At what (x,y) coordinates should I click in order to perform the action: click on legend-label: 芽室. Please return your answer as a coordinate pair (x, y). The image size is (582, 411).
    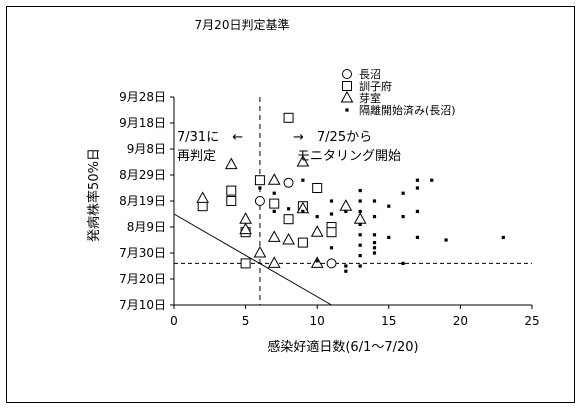
    Looking at the image, I should click on (370, 98).